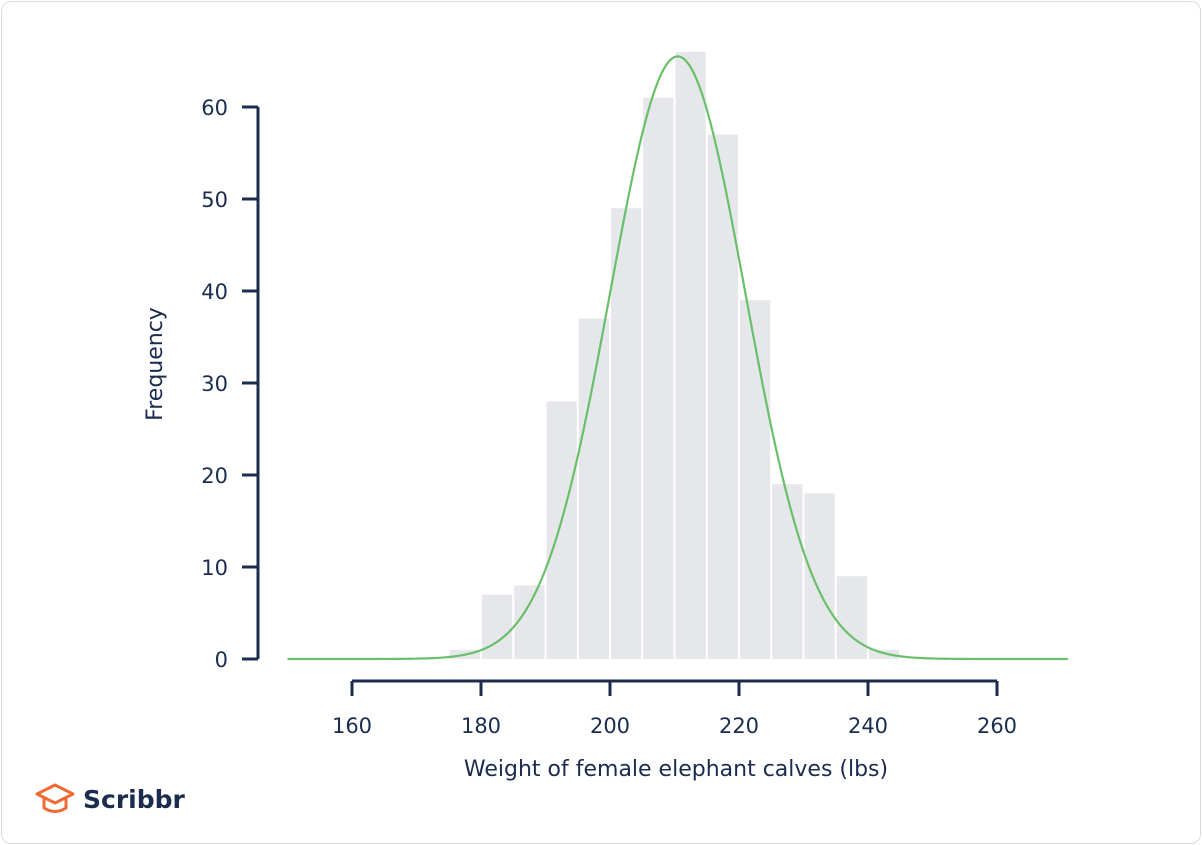  What do you see at coordinates (214, 476) in the screenshot?
I see `y-tick-label: 20` at bounding box center [214, 476].